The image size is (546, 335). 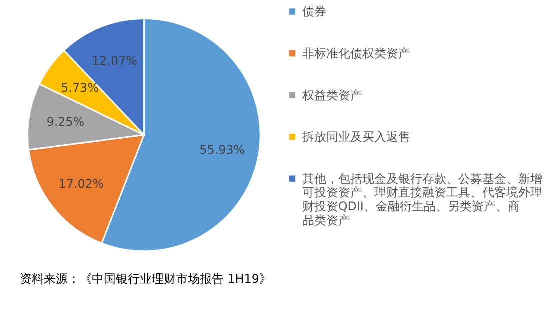 I want to click on legend-label: 其他，包括现金及银行存款、公募基金、新增可投资资产、理财直接融资工具、代客境外理财投资QDII、金融衍生品、另类资产、商品类资产, so click(x=422, y=200).